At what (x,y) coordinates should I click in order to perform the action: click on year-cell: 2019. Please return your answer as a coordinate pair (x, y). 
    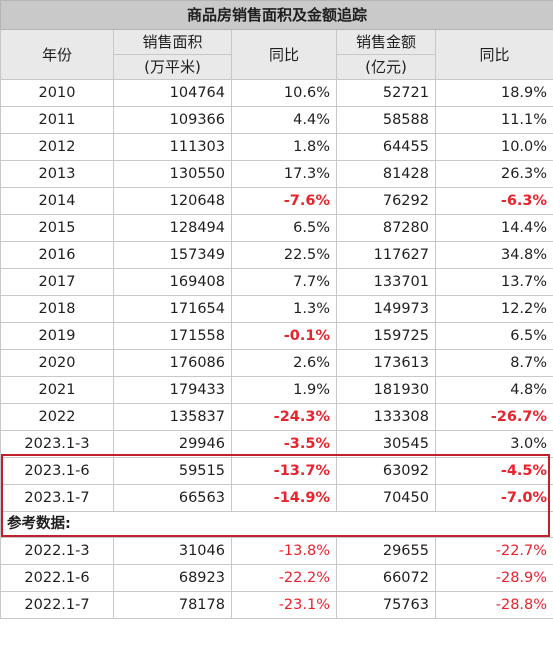
    Looking at the image, I should click on (57, 336).